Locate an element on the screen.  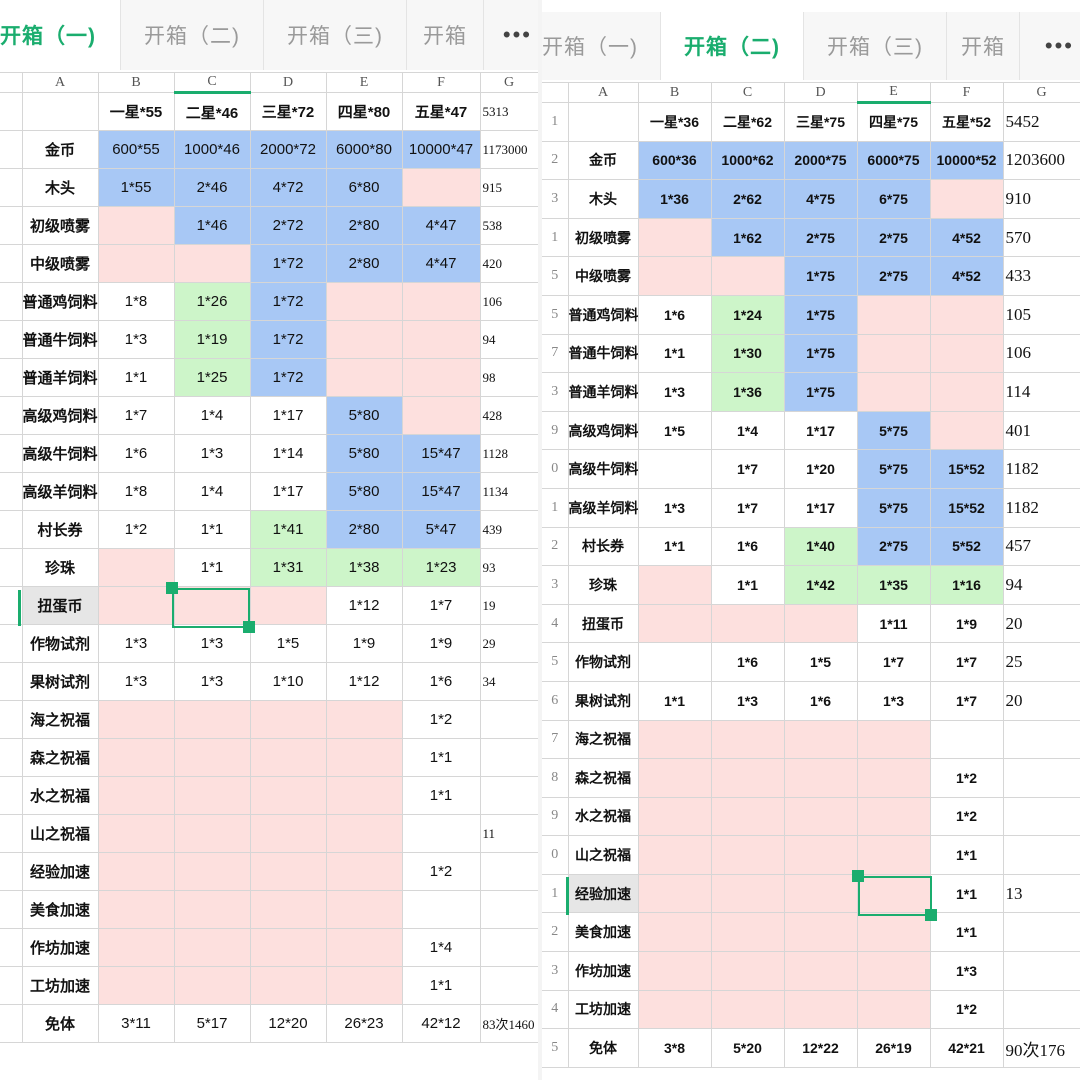
item-name-cell: 普通牛饲料 is located at coordinates (60, 339).